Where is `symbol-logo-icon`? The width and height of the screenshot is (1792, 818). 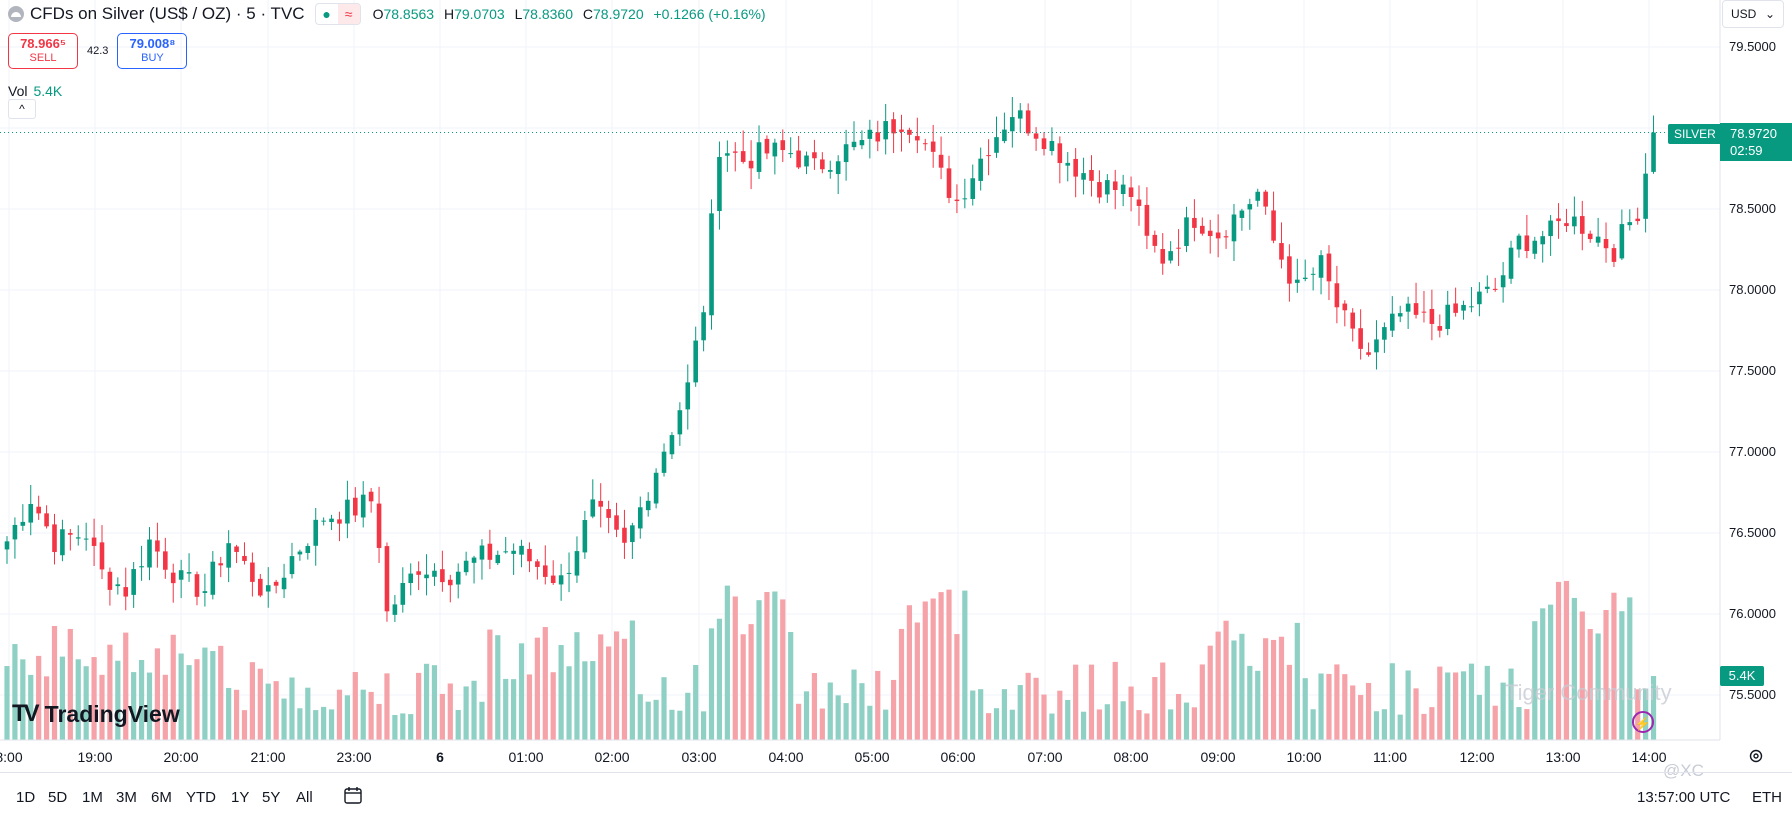 symbol-logo-icon is located at coordinates (16, 14).